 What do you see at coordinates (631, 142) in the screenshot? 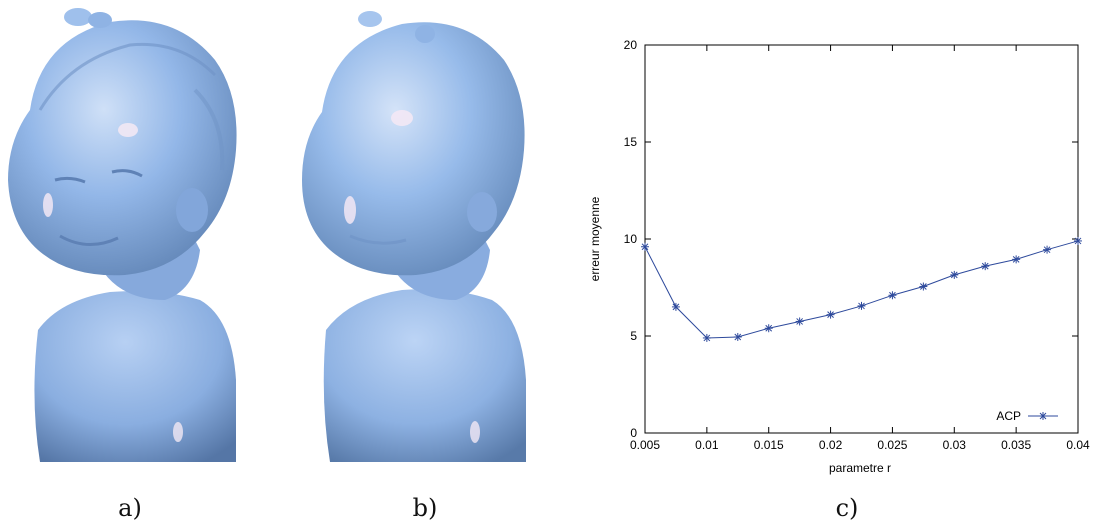
I see `y-tick-label: 15` at bounding box center [631, 142].